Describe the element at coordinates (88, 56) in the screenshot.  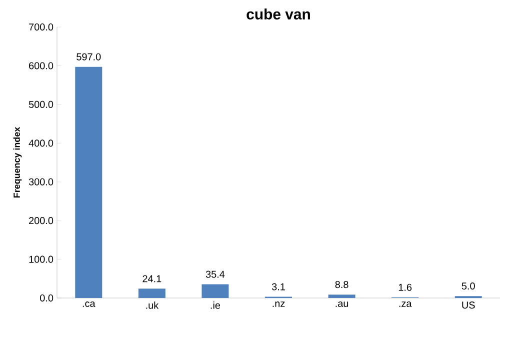
I see `data-label: 597.0` at that location.